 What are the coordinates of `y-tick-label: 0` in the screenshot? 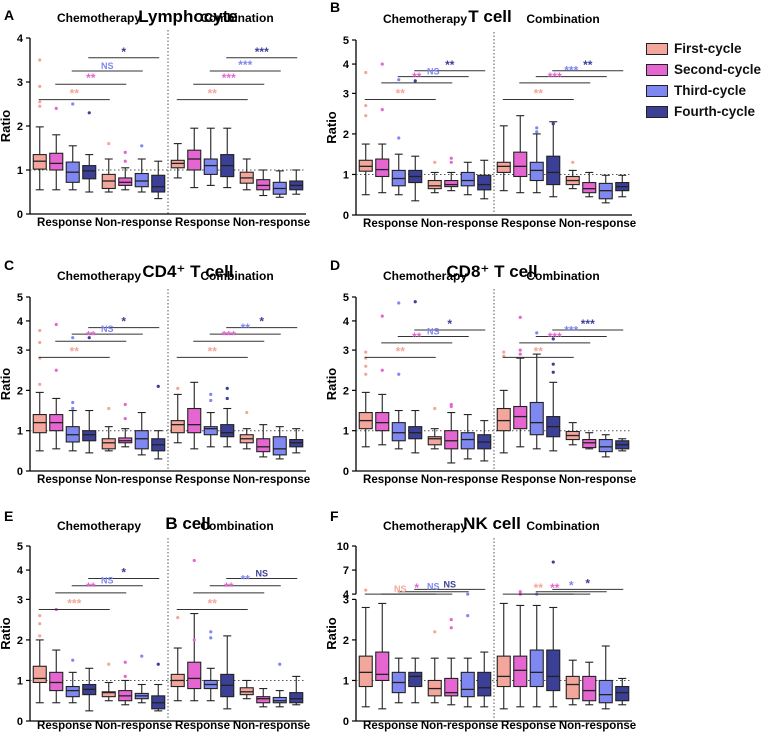 It's located at (20, 722).